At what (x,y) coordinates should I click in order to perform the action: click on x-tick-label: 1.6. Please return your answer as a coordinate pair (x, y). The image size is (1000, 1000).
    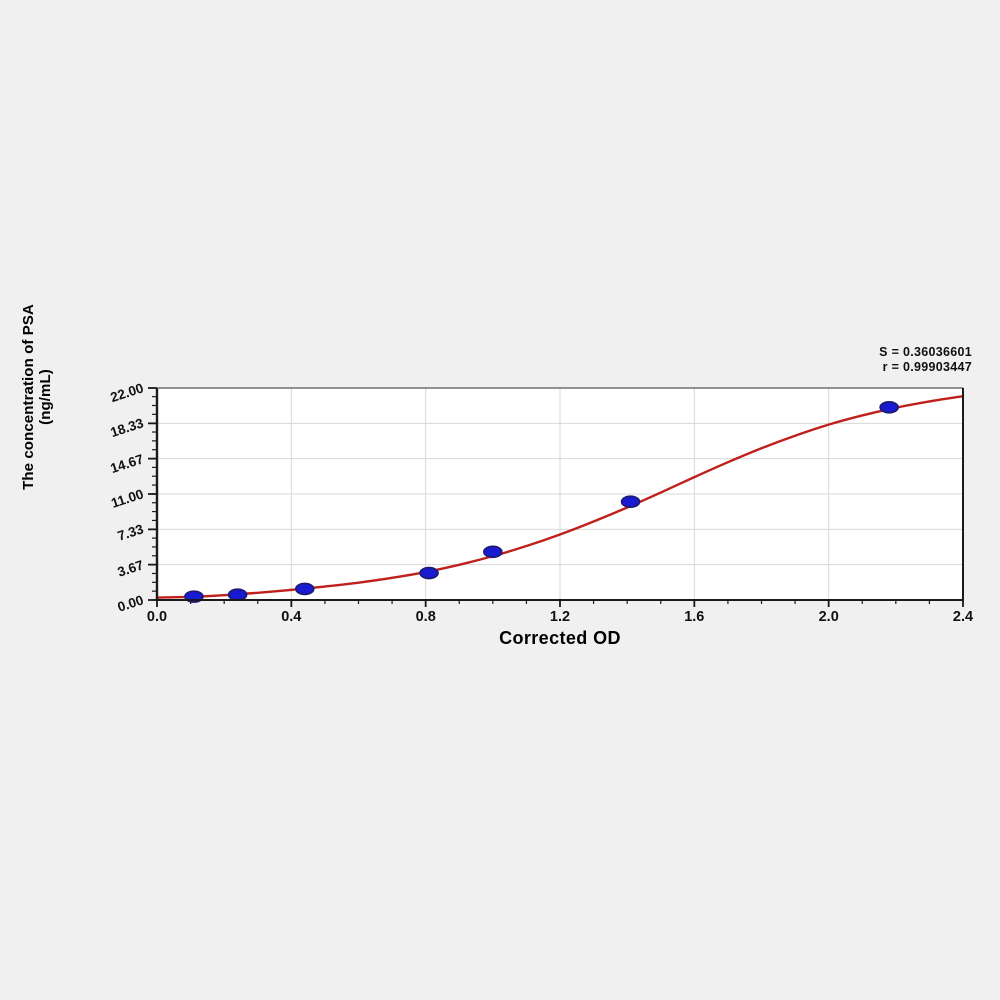
    Looking at the image, I should click on (694, 617).